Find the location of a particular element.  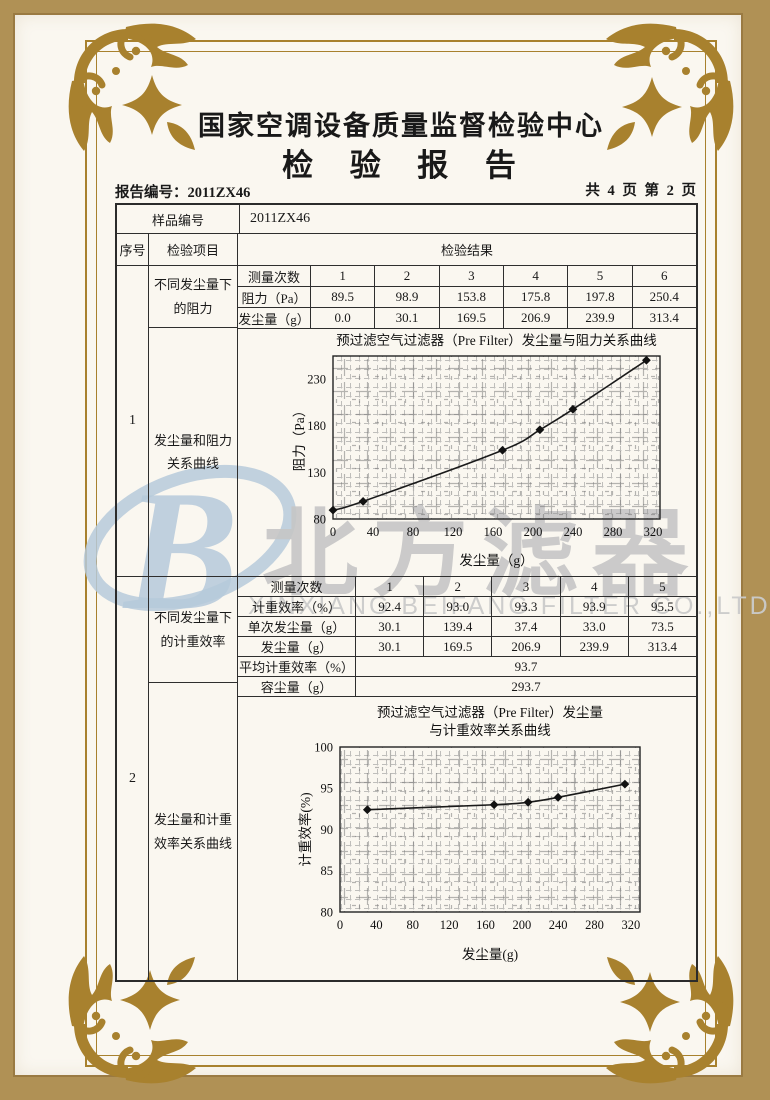

measure-row: 测量次数 1 2 3 4 5 is located at coordinates (467, 587).